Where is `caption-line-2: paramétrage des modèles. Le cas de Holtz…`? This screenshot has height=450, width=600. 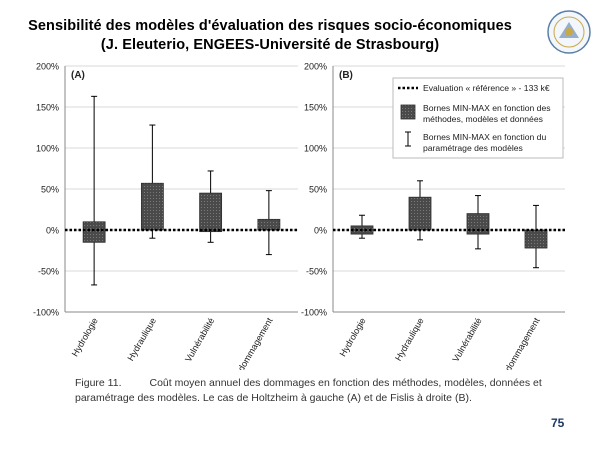
caption-line-2: paramétrage des modèles. Le cas de Holtz… is located at coordinates (273, 398).